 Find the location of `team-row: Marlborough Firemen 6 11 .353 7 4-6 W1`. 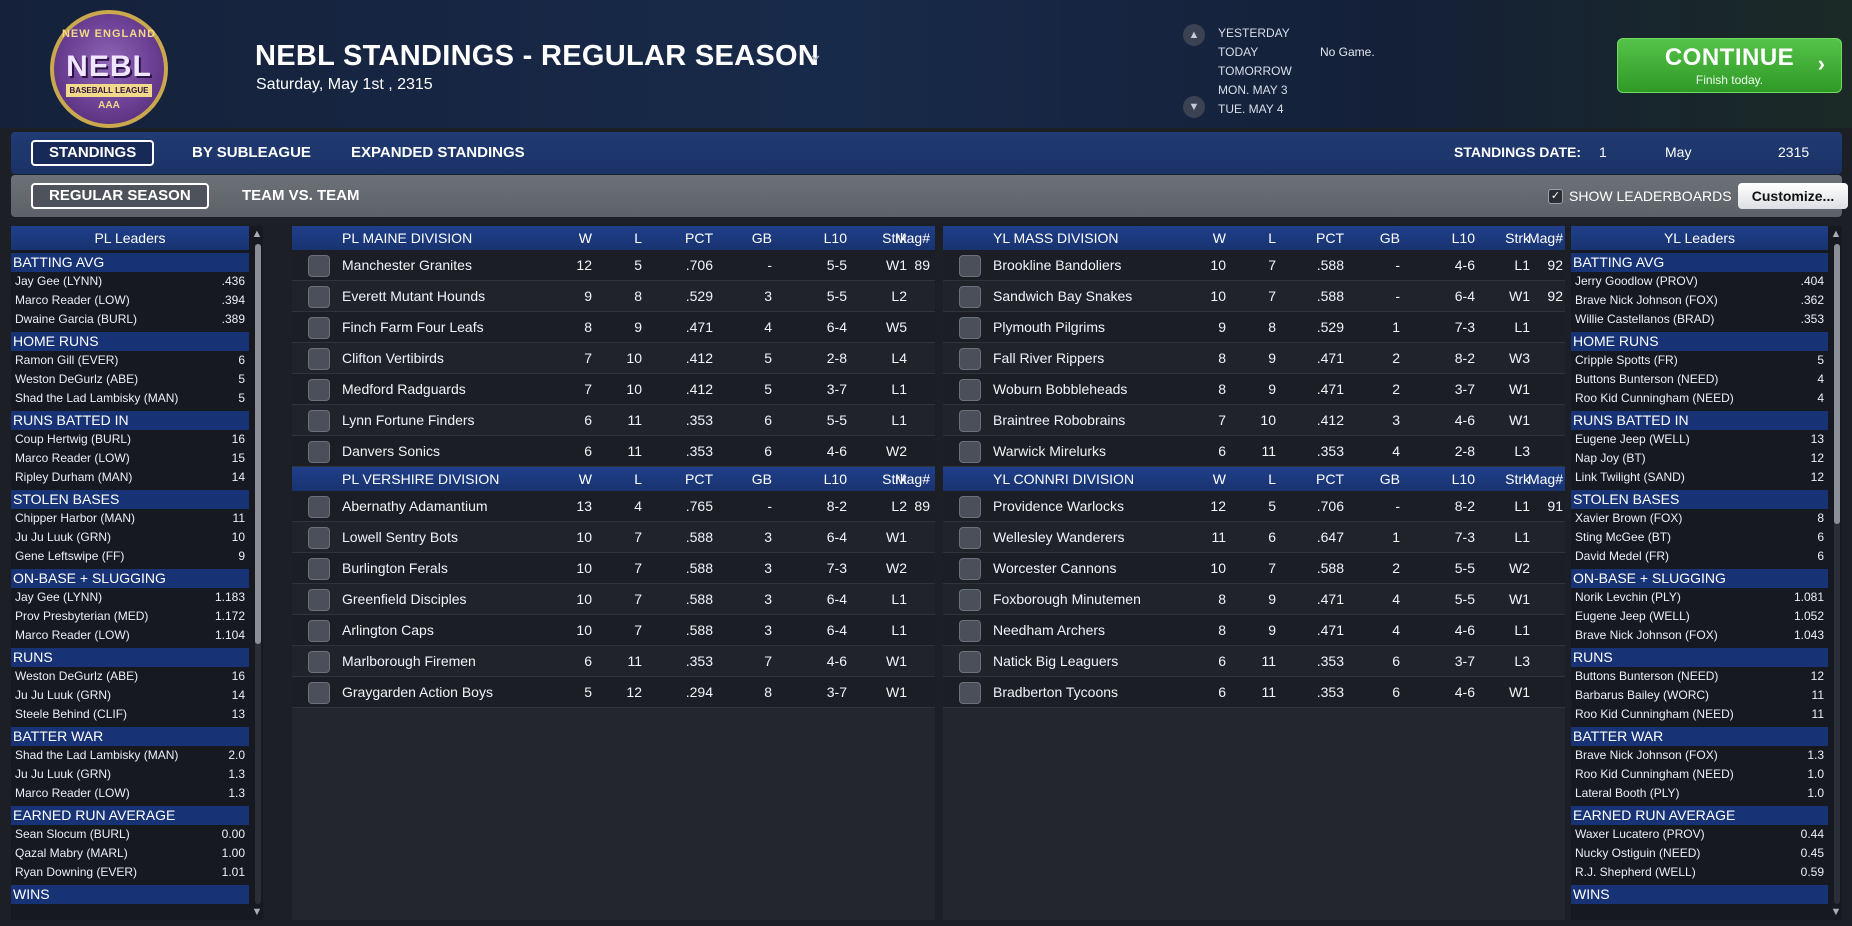

team-row: Marlborough Firemen 6 11 .353 7 4-6 W1 is located at coordinates (613, 661).